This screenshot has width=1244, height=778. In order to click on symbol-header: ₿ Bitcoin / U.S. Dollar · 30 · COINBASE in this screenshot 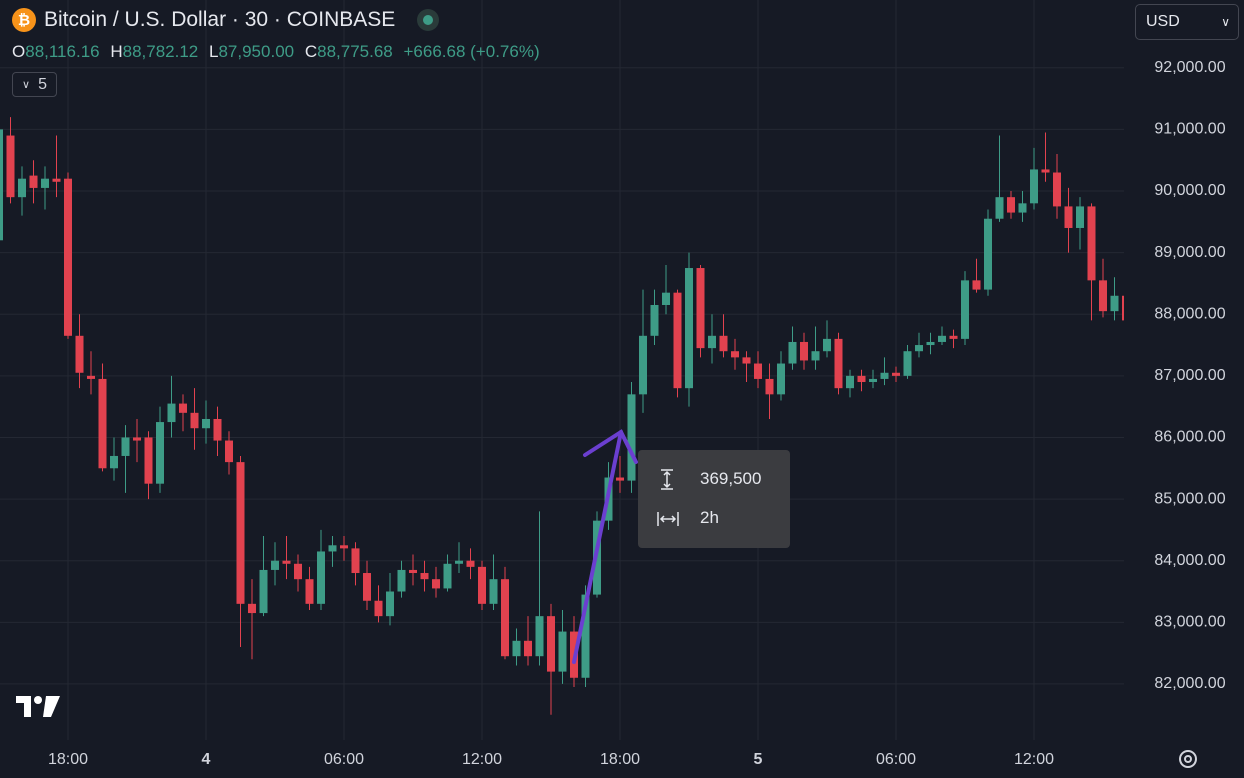, I will do `click(226, 20)`.